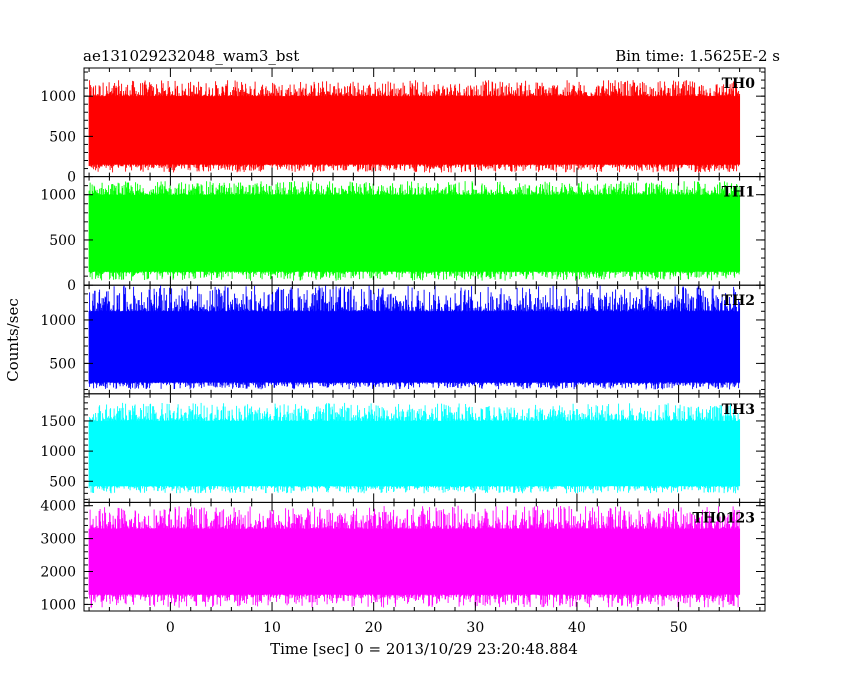 This screenshot has width=850, height=680. I want to click on panel-label-th0: TH0, so click(739, 84).